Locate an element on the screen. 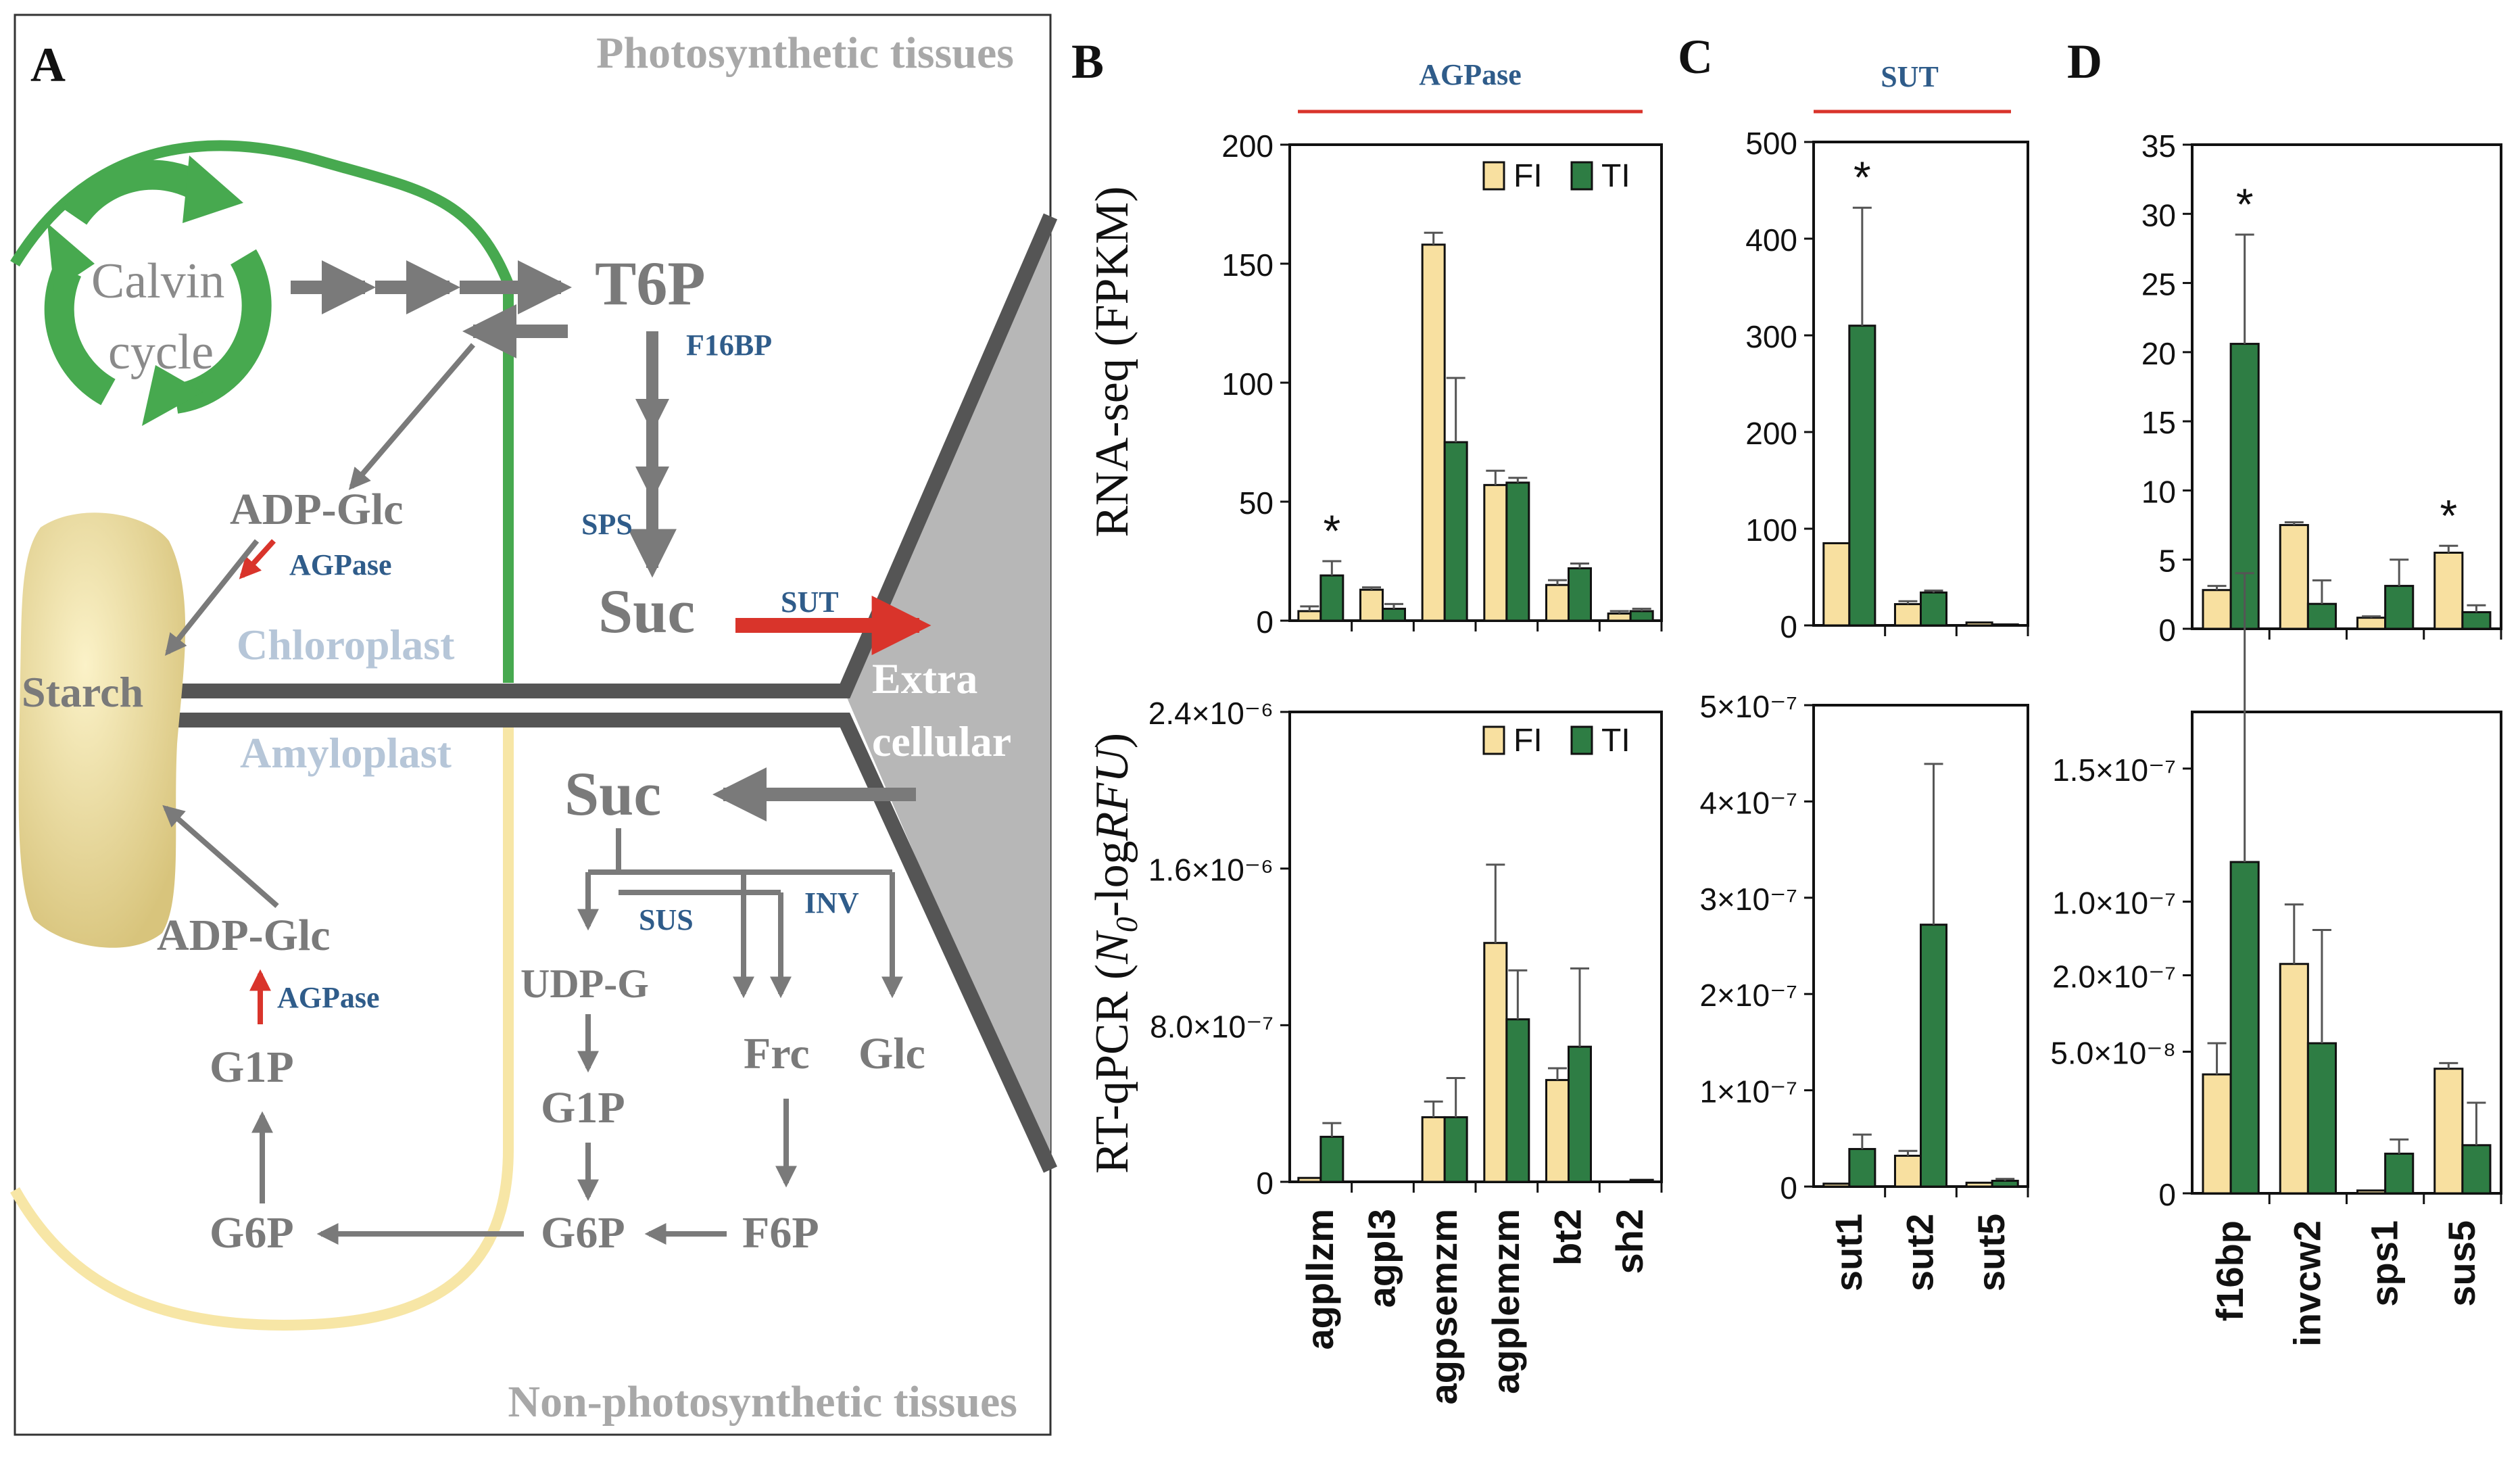  x-tick-label-sut5: sut5 is located at coordinates (1991, 1252).